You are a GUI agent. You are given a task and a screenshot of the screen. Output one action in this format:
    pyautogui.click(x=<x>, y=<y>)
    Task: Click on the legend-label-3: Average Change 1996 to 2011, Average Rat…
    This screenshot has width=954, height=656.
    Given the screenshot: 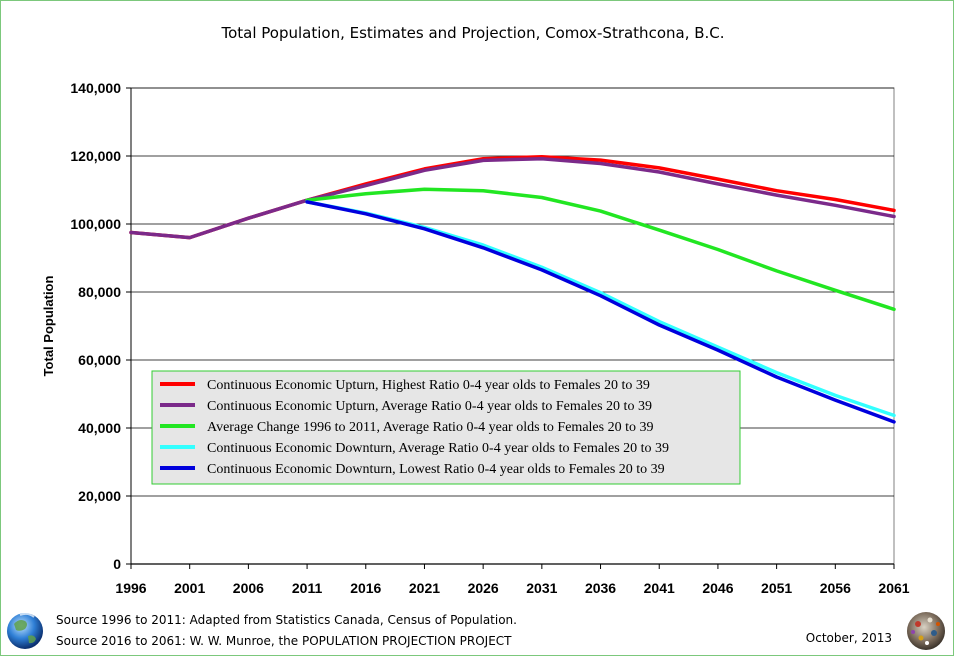 What is the action you would take?
    pyautogui.click(x=430, y=427)
    